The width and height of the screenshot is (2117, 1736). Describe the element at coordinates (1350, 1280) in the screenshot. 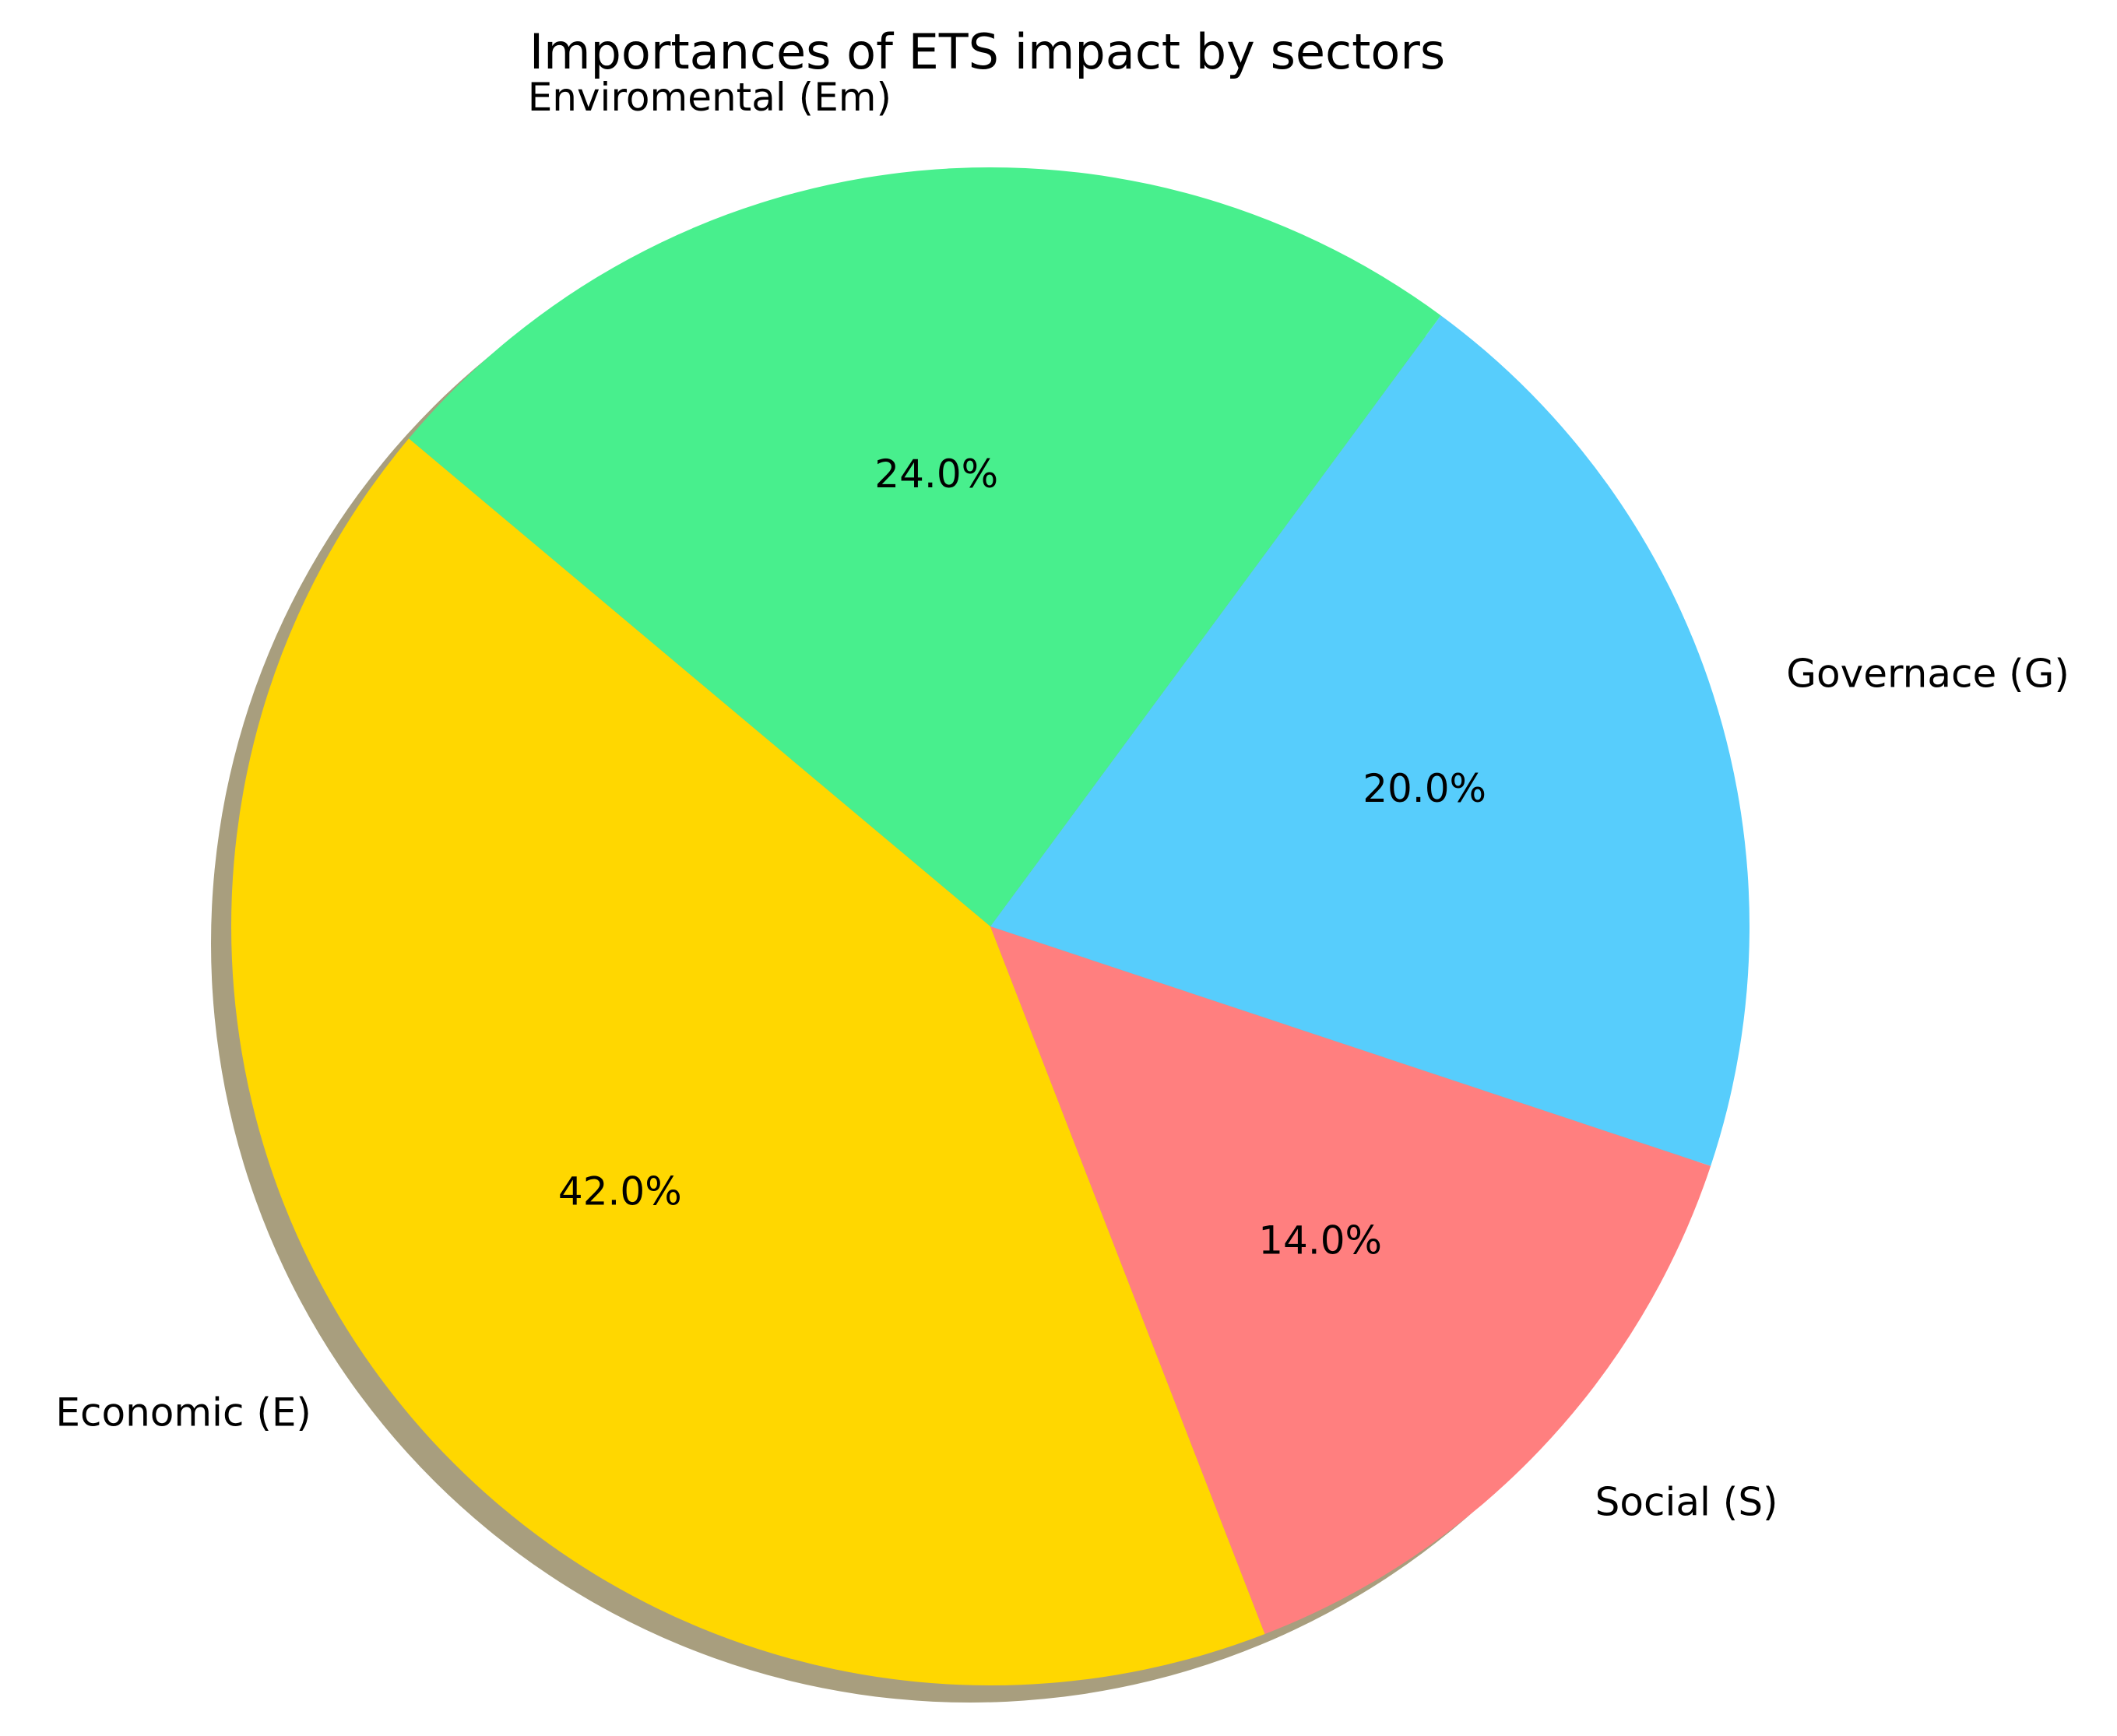

I see `pie-slice-social-s` at that location.